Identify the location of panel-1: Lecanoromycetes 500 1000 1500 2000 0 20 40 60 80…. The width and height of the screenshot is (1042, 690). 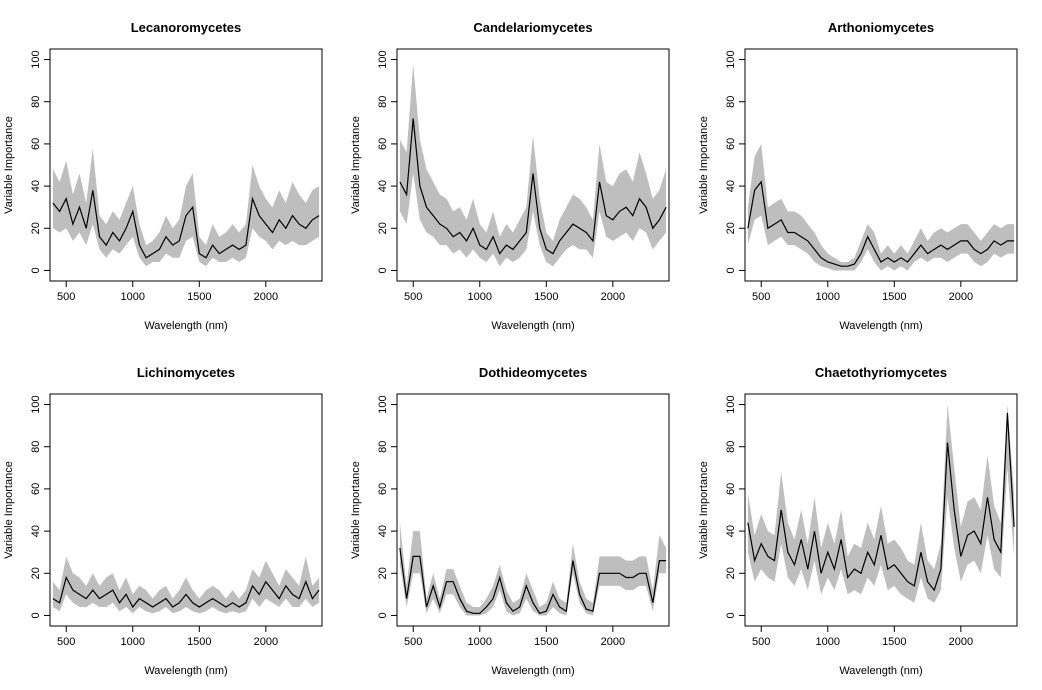
(163, 176).